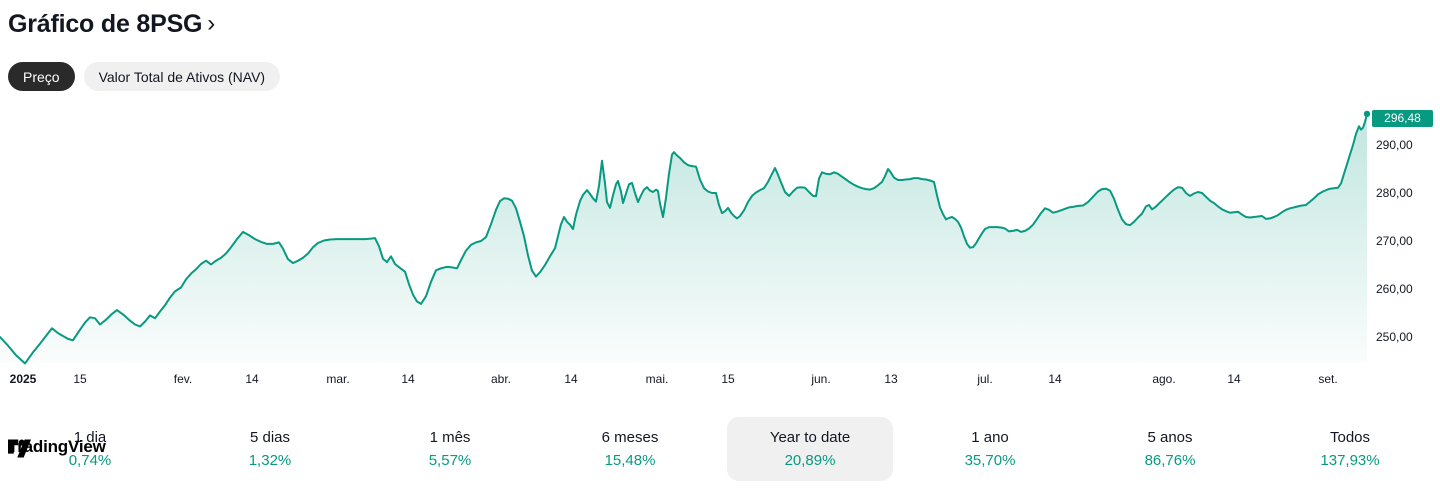 The image size is (1440, 489). What do you see at coordinates (990, 437) in the screenshot?
I see `period-label: 1 ano` at bounding box center [990, 437].